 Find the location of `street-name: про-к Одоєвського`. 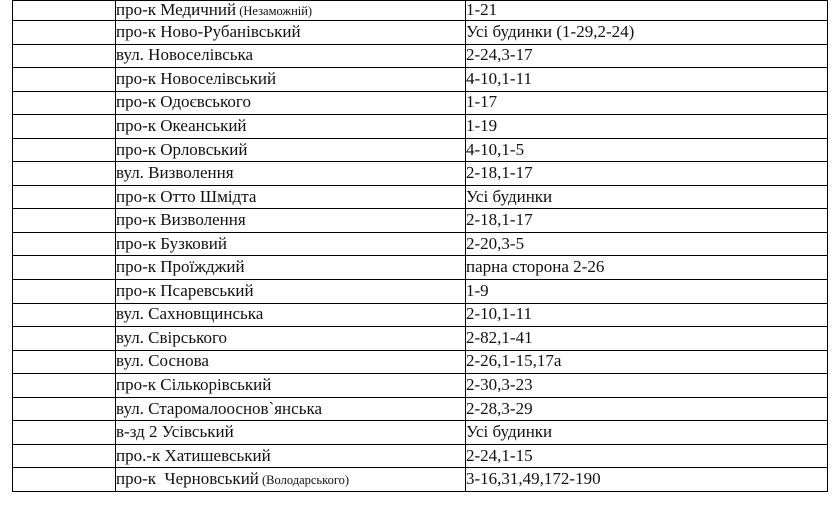

street-name: про-к Одоєвського is located at coordinates (183, 102).